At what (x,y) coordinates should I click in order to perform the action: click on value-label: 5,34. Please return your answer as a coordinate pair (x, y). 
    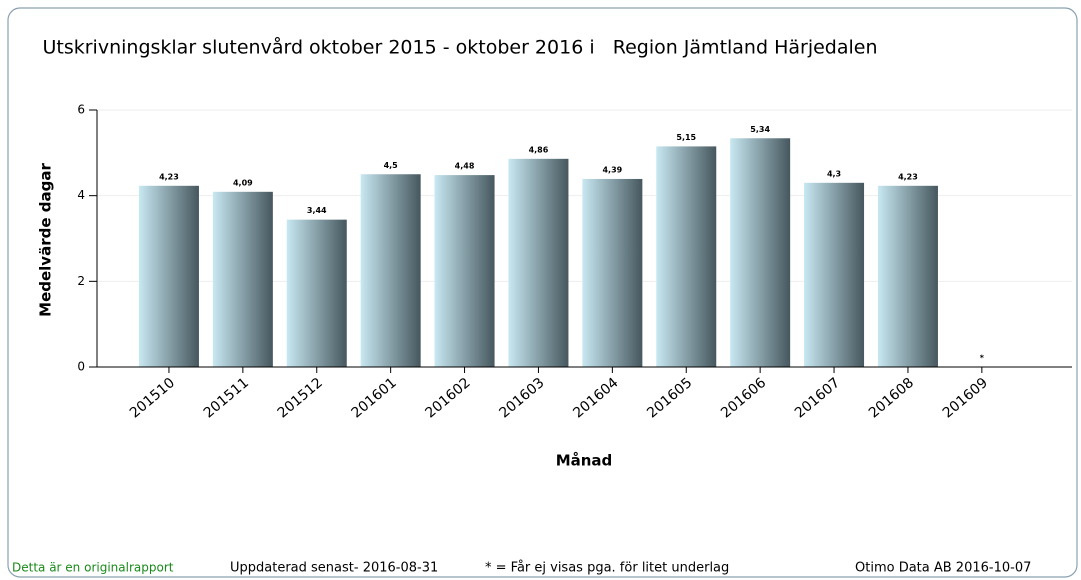
    Looking at the image, I should click on (760, 129).